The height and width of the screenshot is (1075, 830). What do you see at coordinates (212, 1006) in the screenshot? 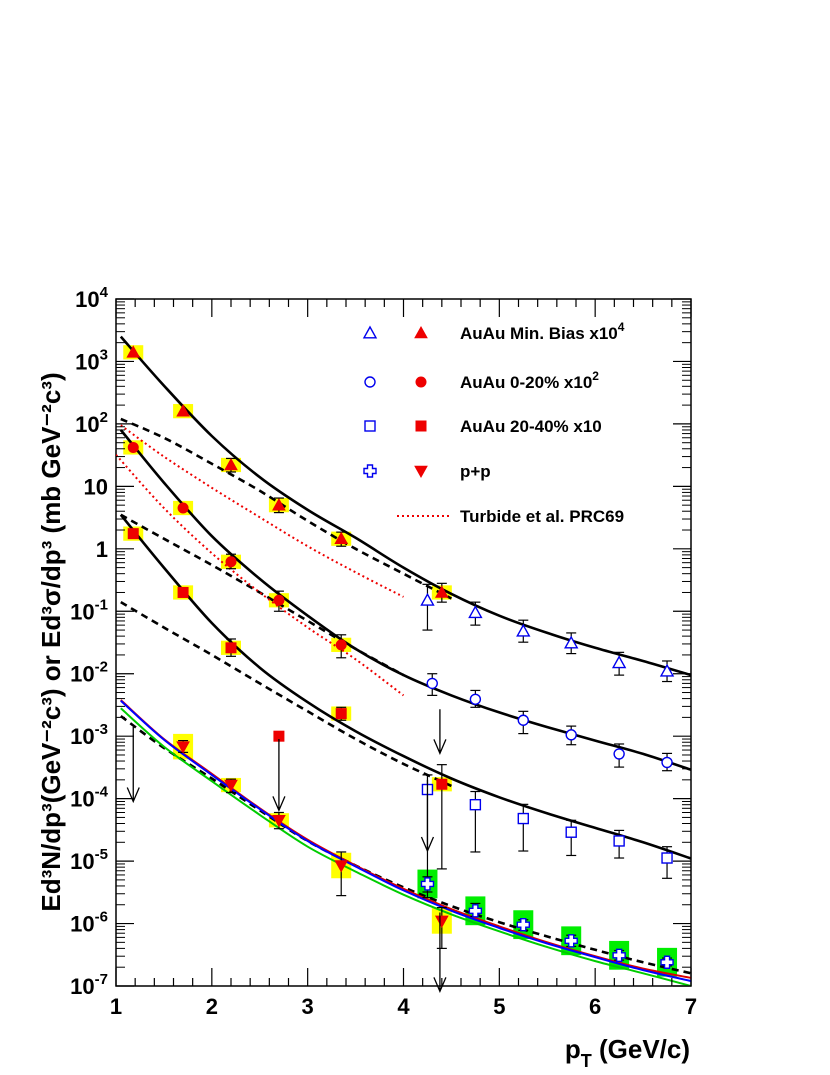
I see `x-tick-label: 2` at bounding box center [212, 1006].